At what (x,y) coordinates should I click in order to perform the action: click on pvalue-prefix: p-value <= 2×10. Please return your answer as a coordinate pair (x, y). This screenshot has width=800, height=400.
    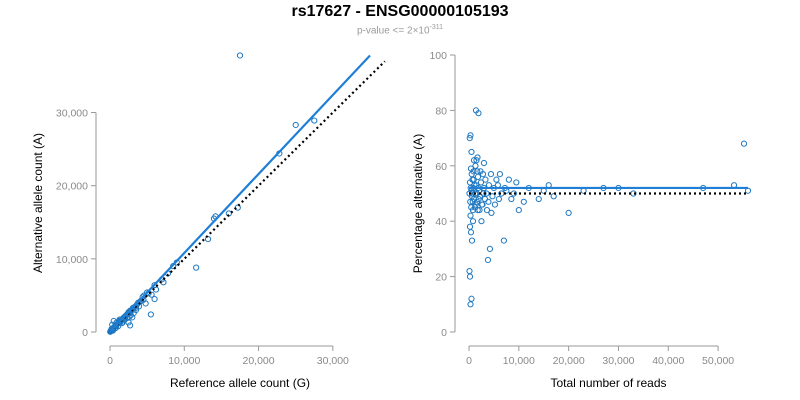
    Looking at the image, I should click on (393, 31).